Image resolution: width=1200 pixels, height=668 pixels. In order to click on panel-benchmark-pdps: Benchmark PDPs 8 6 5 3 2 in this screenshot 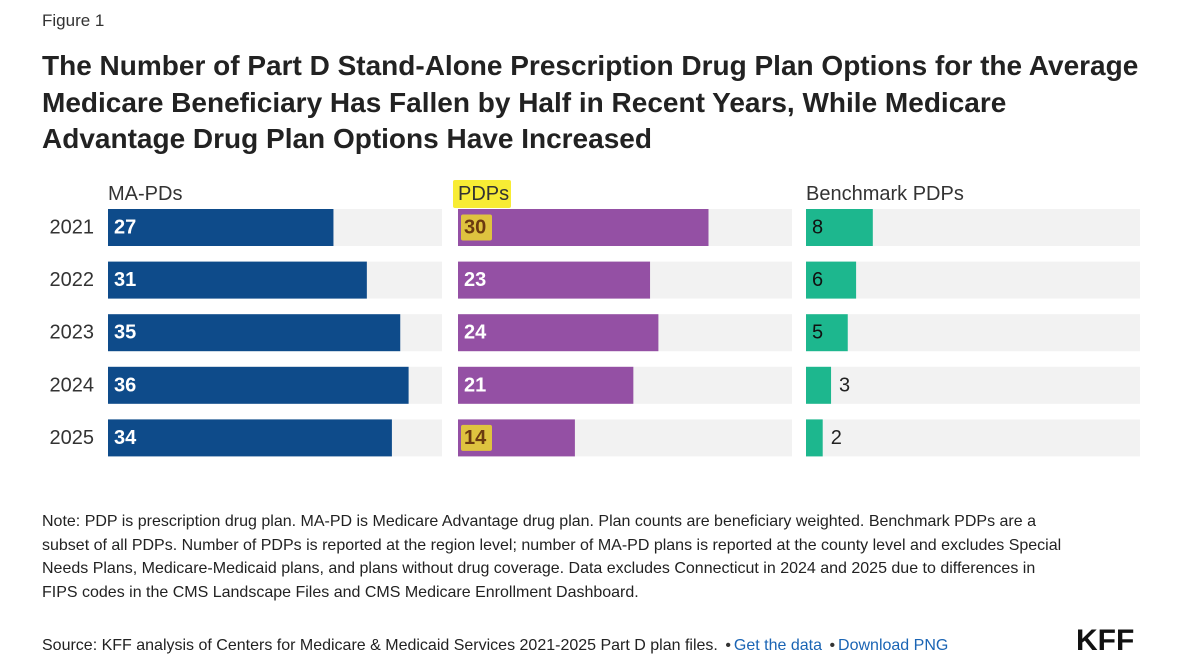, I will do `click(973, 320)`.